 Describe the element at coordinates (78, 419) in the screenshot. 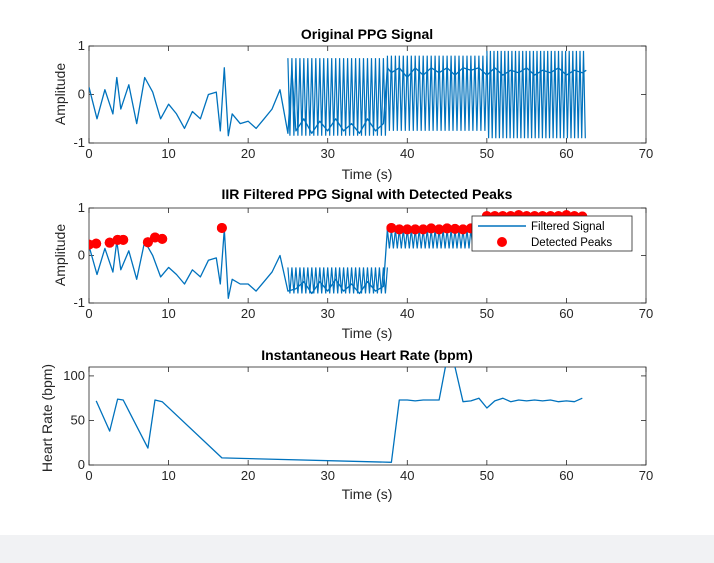

I see `y-tick-label: 50` at that location.